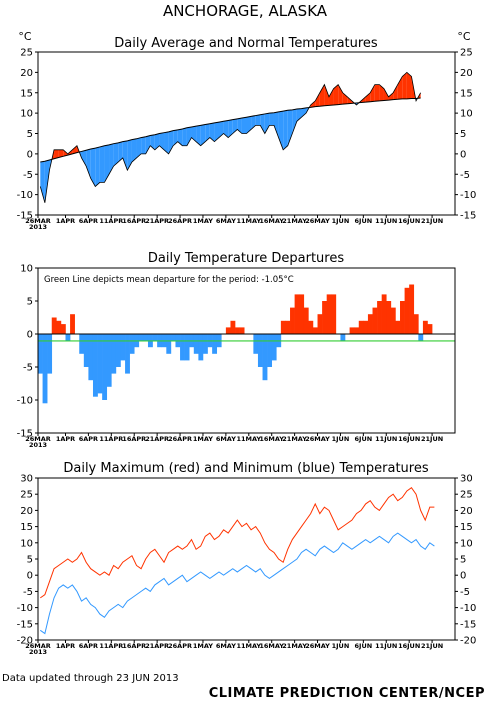 The height and width of the screenshot is (703, 491). Describe the element at coordinates (30, 560) in the screenshot. I see `y-tick-label: 5` at that location.